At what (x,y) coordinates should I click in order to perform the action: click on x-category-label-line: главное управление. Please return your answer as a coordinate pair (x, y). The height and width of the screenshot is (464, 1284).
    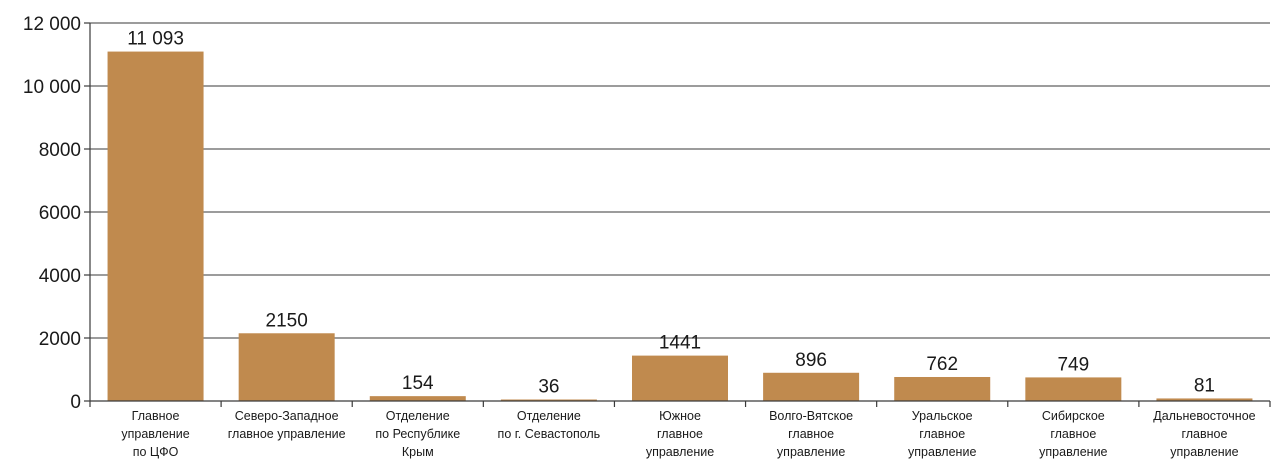
    Looking at the image, I should click on (287, 434).